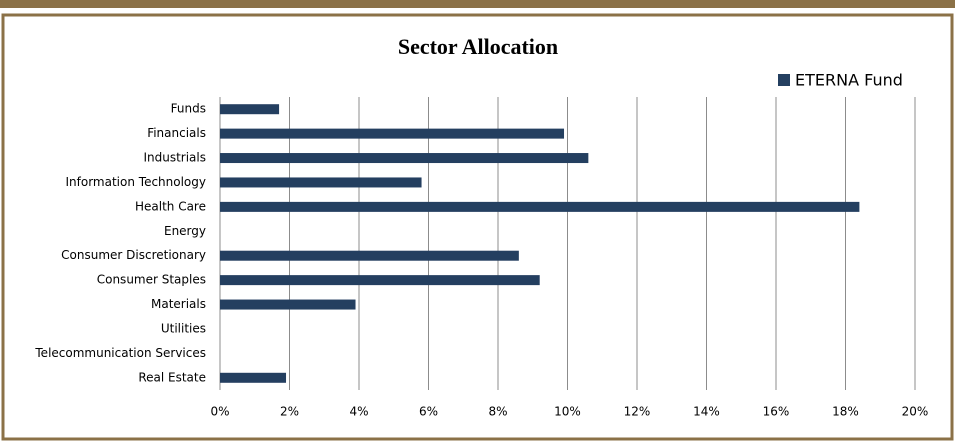 The width and height of the screenshot is (955, 445). I want to click on legend-label: ETERNA Fund, so click(849, 80).